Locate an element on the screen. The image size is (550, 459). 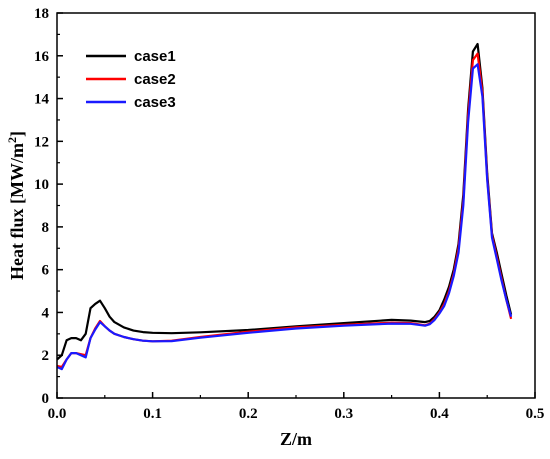
legend: case1 case2 case3 is located at coordinates (131, 79).